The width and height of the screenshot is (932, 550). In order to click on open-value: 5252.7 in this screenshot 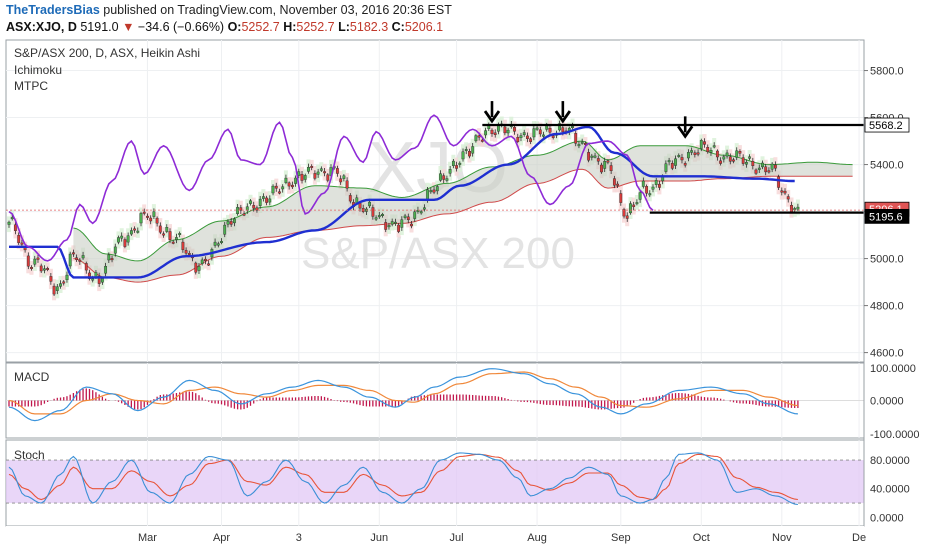, I will do `click(260, 27)`.